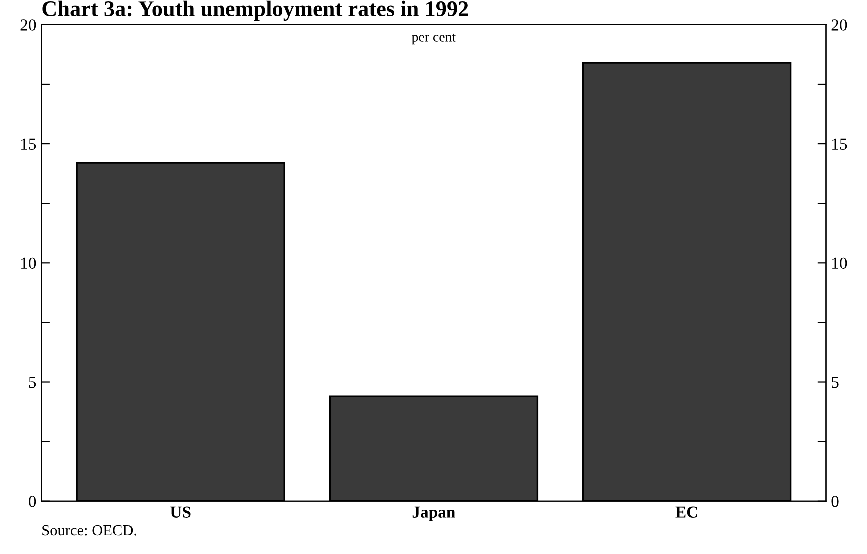  Describe the element at coordinates (28, 25) in the screenshot. I see `y-tick-label: 20` at that location.